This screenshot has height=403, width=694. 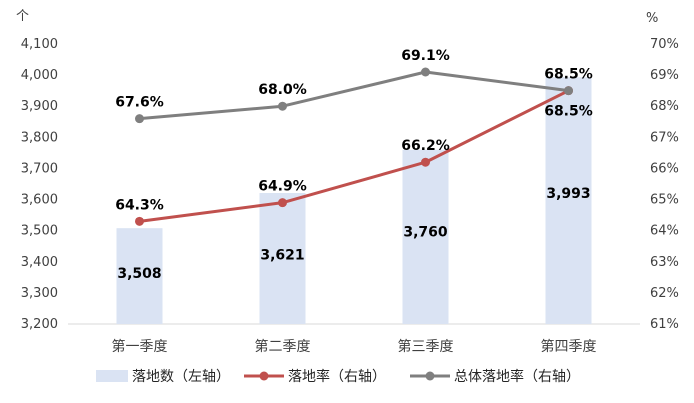 I want to click on right-tick-label: 69%, so click(x=664, y=75).